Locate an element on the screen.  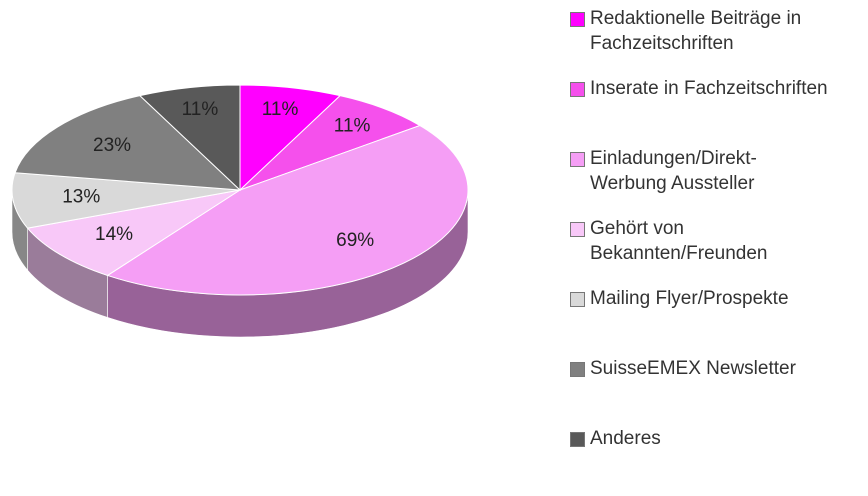
legend-label: Mailing Flyer/Prospekte is located at coordinates (689, 298).